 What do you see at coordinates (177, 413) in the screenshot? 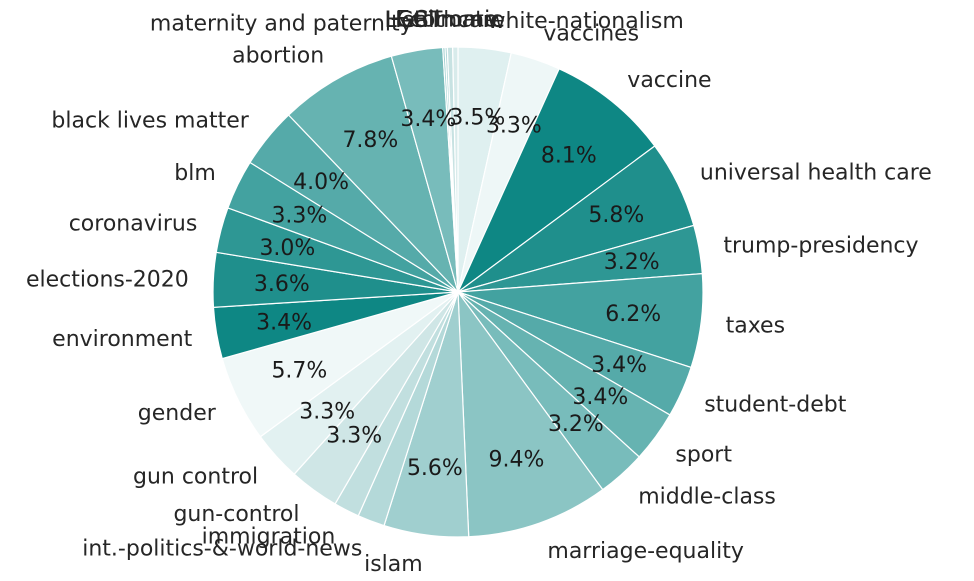
I see `category-label-gender: gender` at bounding box center [177, 413].